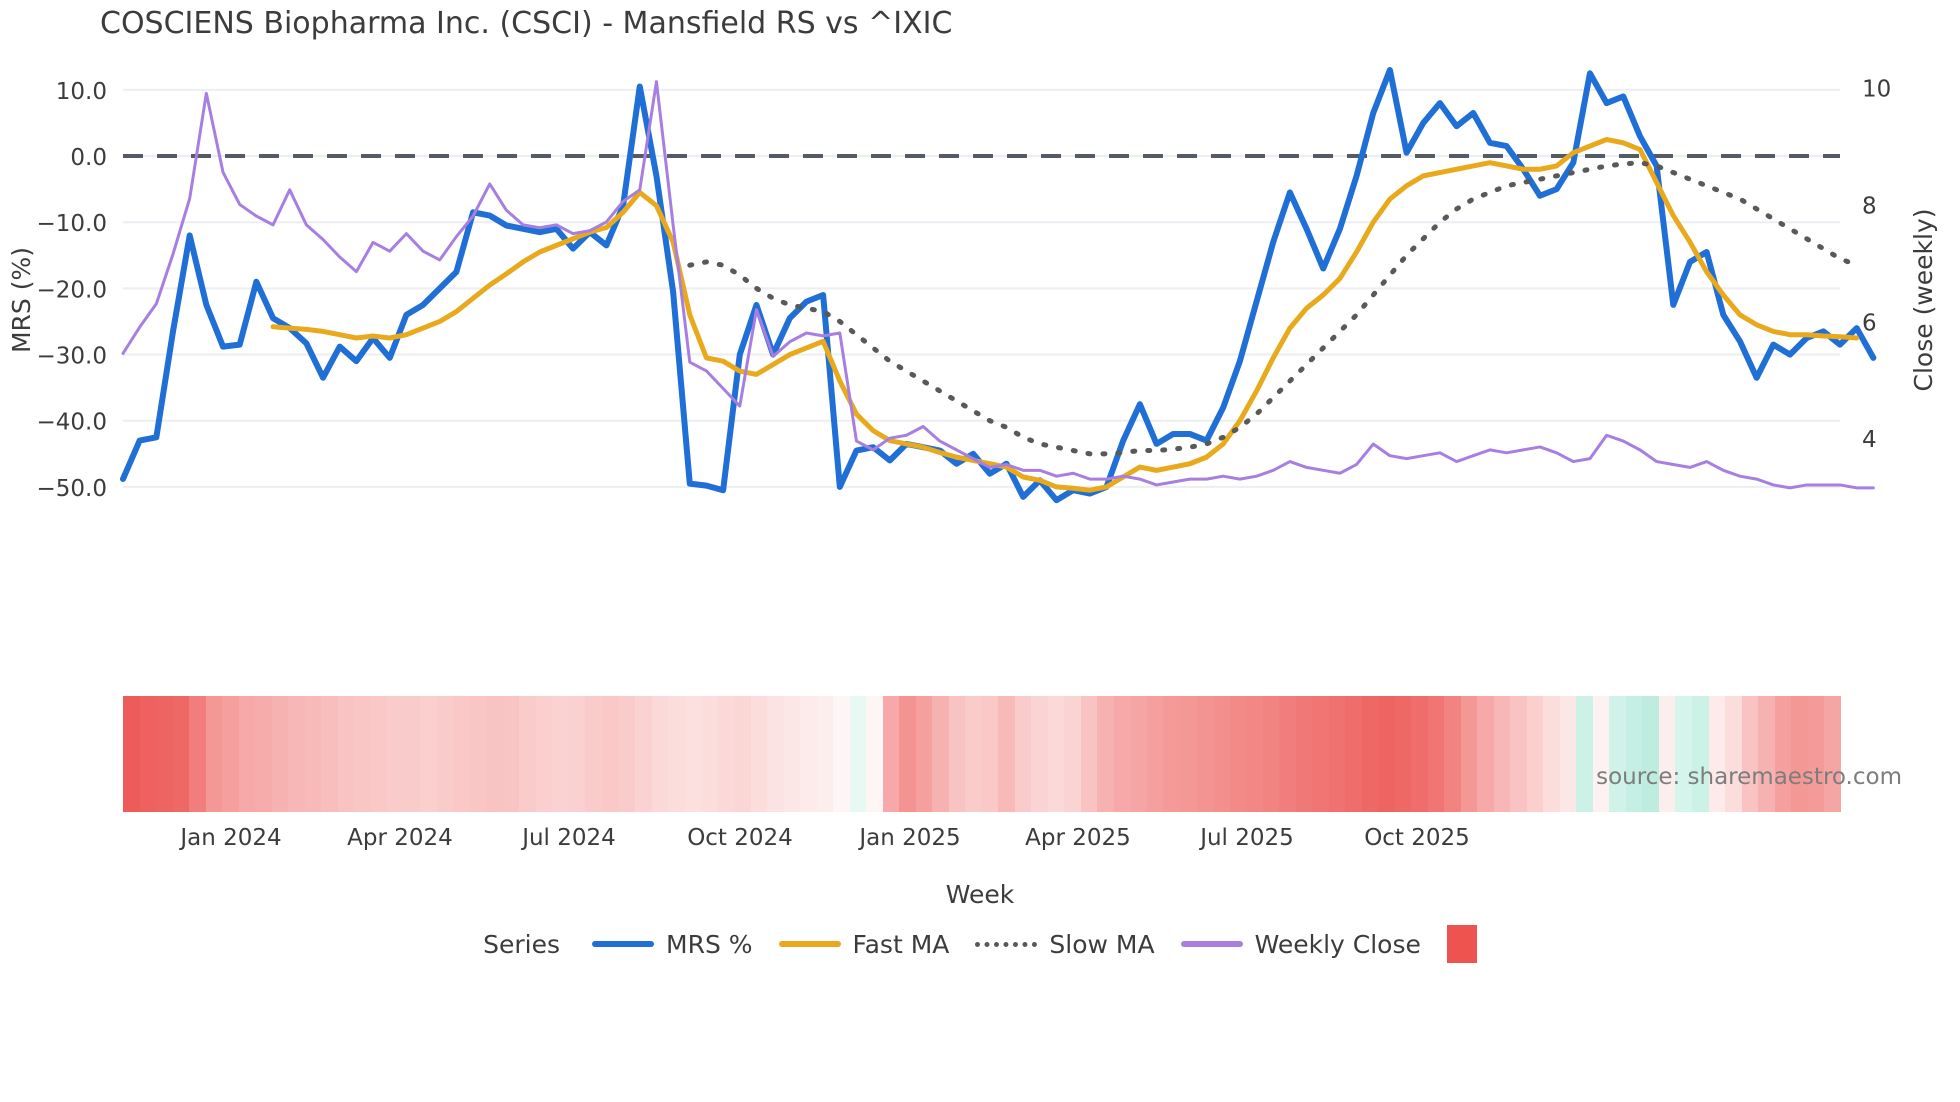  Describe the element at coordinates (72, 357) in the screenshot. I see `y-axis-left-tick-label: −30.0` at that location.